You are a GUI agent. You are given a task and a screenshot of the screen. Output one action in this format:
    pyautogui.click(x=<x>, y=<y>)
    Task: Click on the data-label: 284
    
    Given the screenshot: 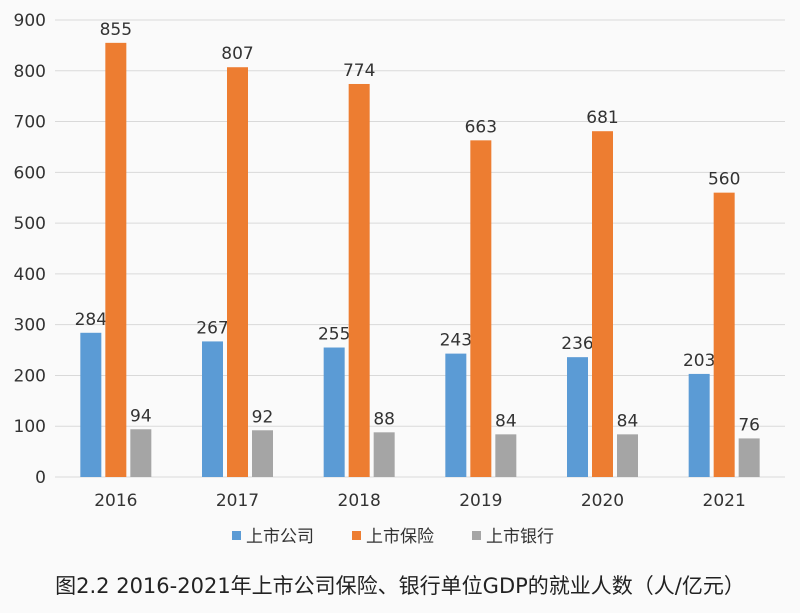 What is the action you would take?
    pyautogui.click(x=91, y=320)
    